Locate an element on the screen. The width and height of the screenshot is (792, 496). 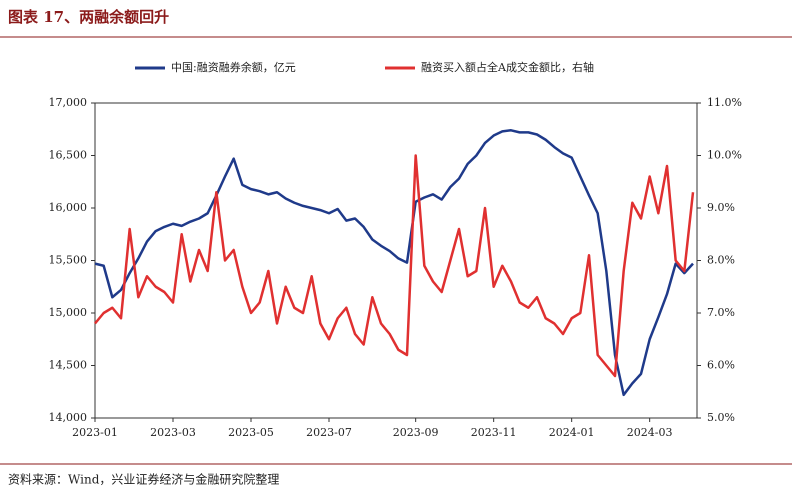
legend-label: 中国:融资融券余额，亿元 is located at coordinates (233, 67).